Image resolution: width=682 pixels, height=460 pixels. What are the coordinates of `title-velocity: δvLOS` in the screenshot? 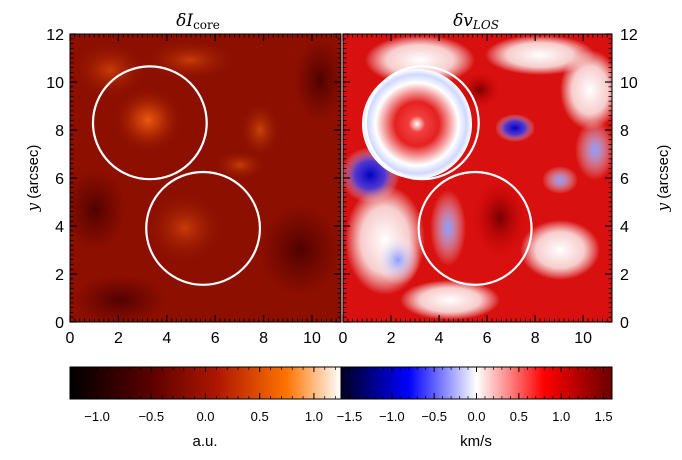 It's located at (476, 21).